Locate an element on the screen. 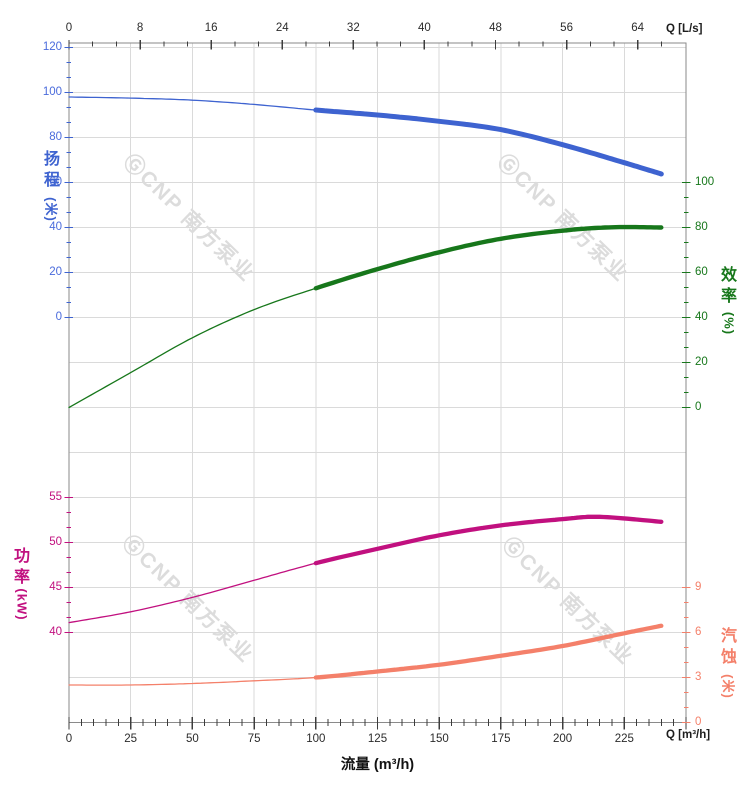 This screenshot has height=797, width=752. npsh-axis-title-text: 汽蚀 is located at coordinates (728, 647).